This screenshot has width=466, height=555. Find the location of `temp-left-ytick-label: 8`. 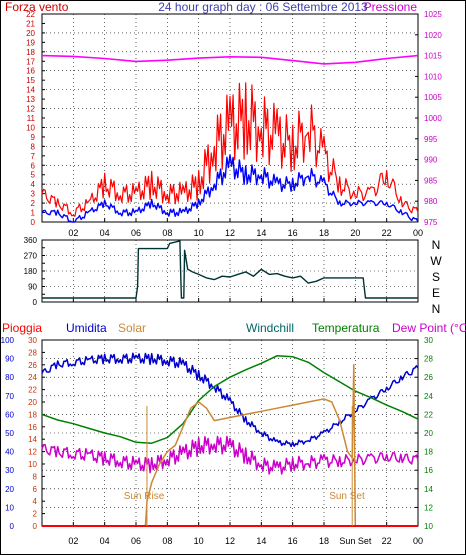

temp-left-ytick-label: 8 is located at coordinates (35, 476).